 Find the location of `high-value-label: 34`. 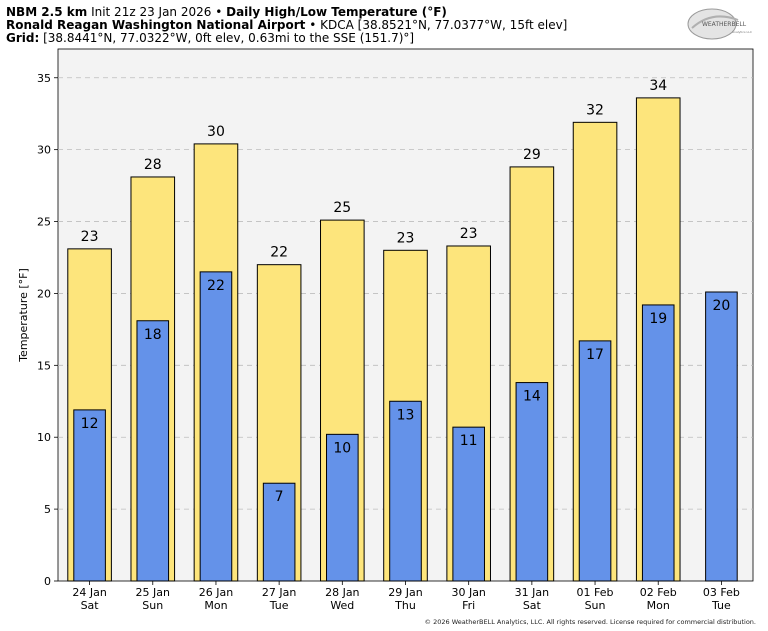

high-value-label: 34 is located at coordinates (658, 86).